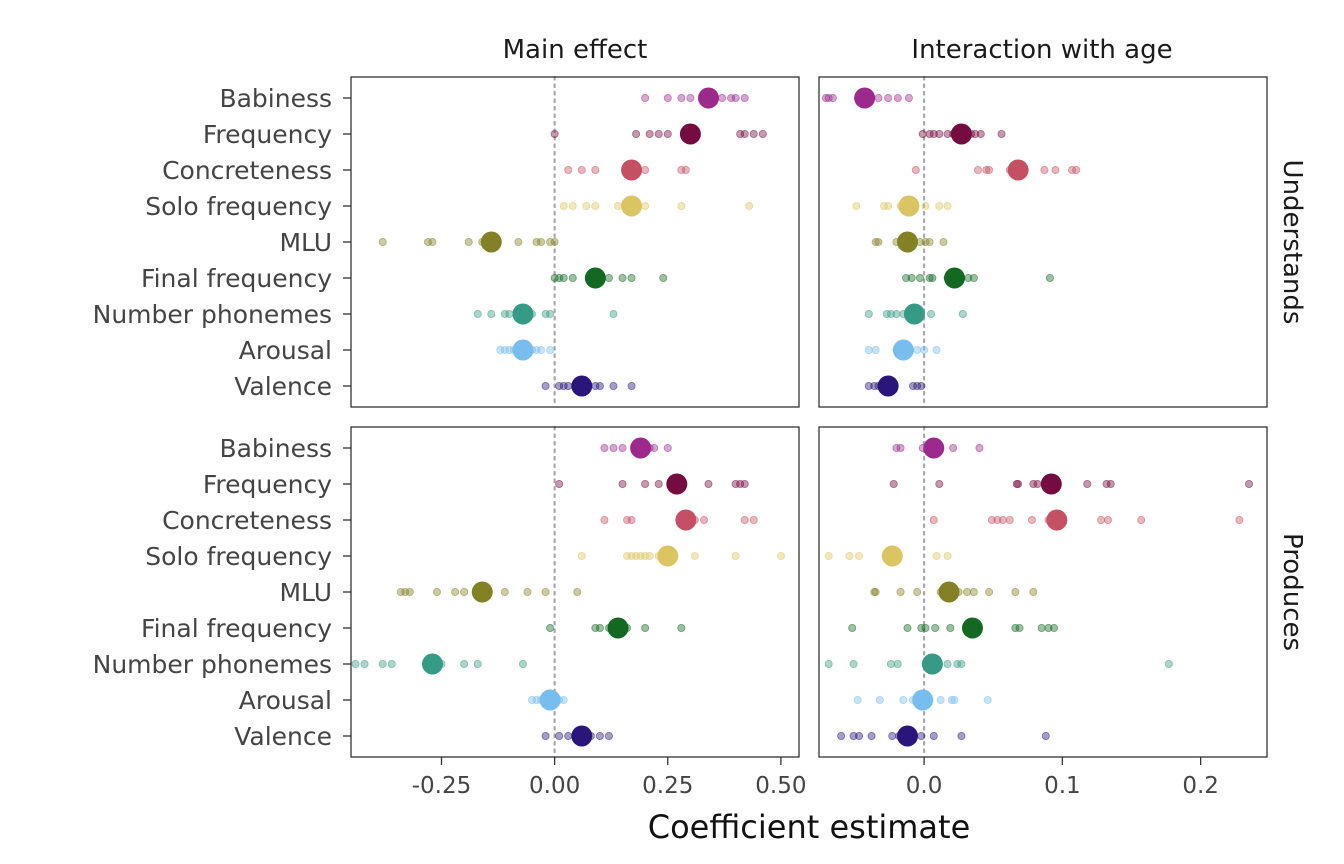  I want to click on row-label-produces: Produces, so click(1292, 592).